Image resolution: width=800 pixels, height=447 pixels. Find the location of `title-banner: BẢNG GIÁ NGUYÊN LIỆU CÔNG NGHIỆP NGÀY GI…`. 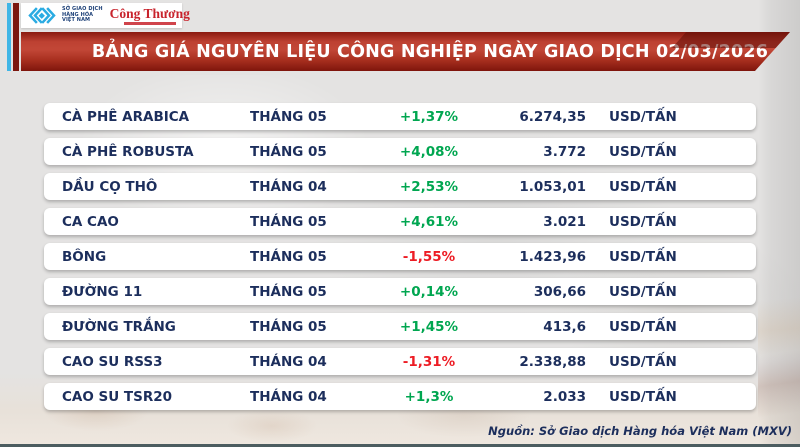

title-banner: BẢNG GIÁ NGUYÊN LIỆU CÔNG NGHIỆP NGÀY GI… is located at coordinates (405, 51).